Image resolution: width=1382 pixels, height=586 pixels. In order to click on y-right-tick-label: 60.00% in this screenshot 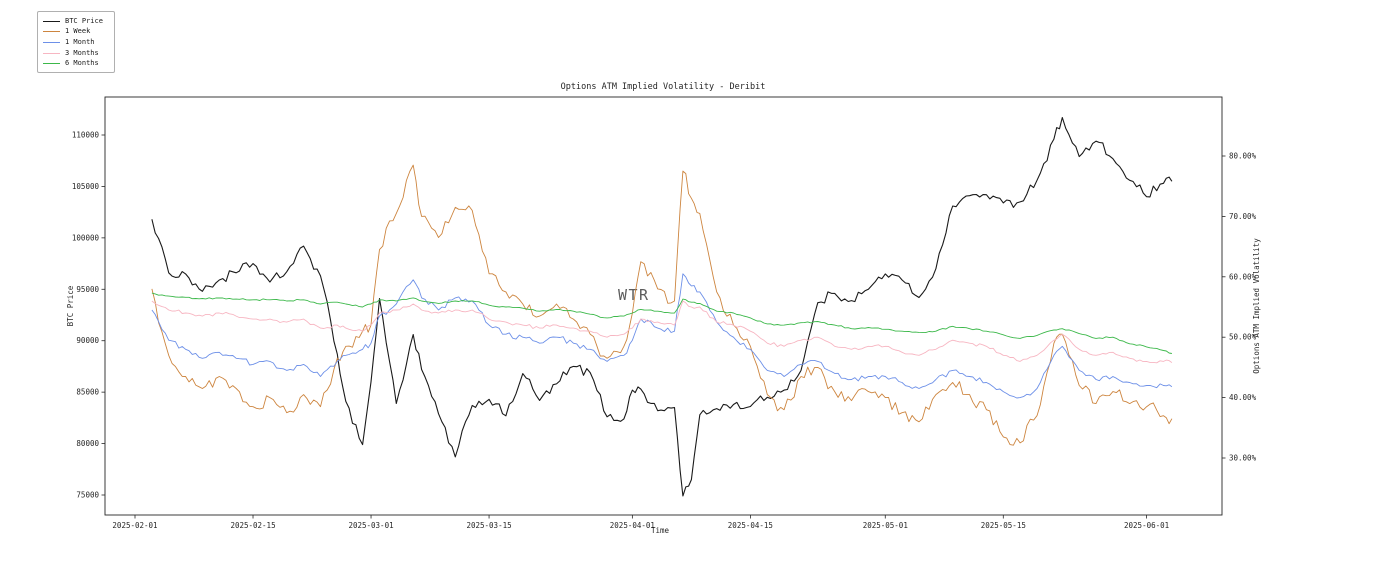, I will do `click(1243, 276)`.